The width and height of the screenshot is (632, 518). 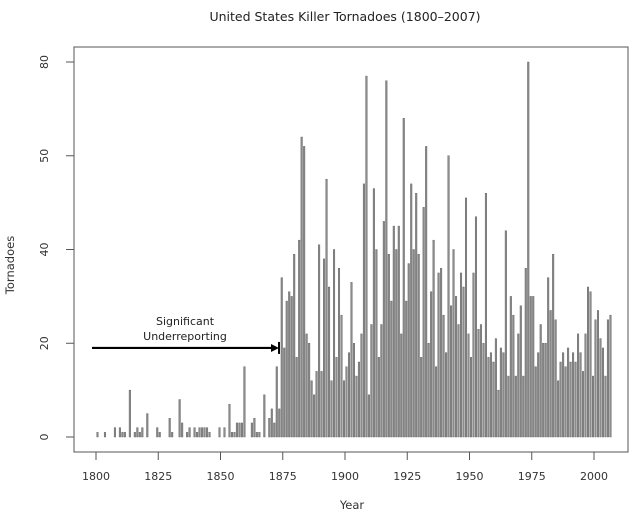 What do you see at coordinates (466, 317) in the screenshot?
I see `bar-1948` at bounding box center [466, 317].